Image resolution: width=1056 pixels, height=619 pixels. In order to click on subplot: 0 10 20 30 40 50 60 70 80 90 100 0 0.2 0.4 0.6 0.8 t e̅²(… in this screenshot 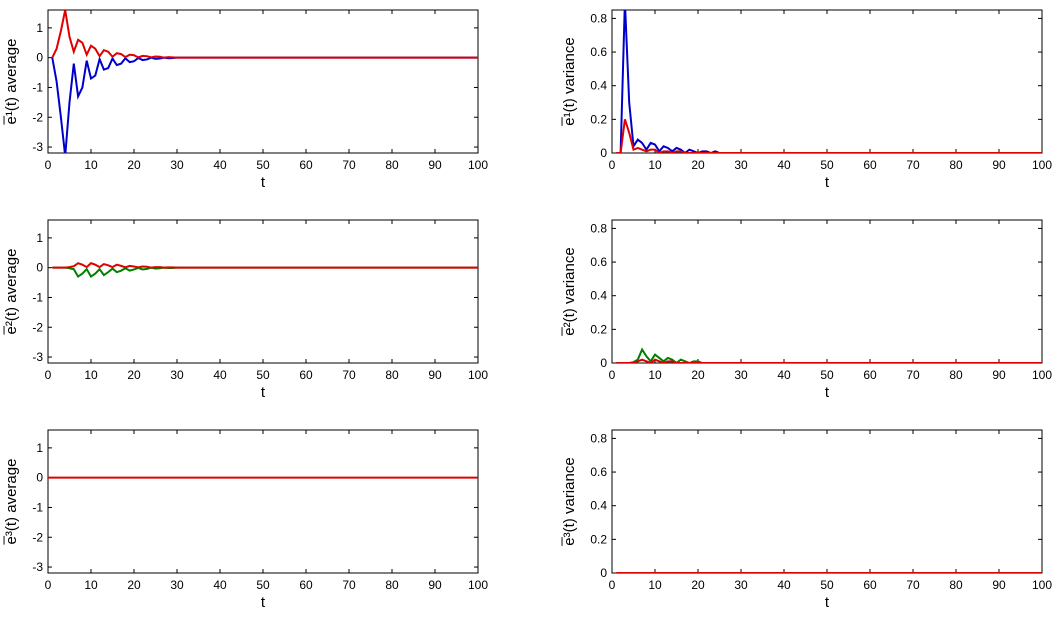, I will do `click(806, 310)`.